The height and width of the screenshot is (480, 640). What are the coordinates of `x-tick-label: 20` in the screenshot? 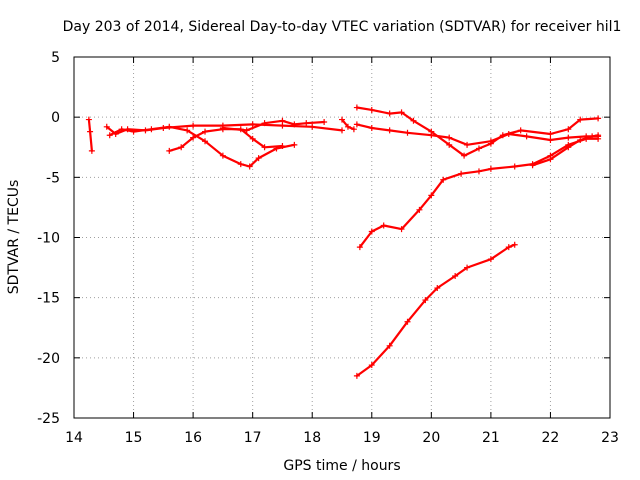 It's located at (431, 438).